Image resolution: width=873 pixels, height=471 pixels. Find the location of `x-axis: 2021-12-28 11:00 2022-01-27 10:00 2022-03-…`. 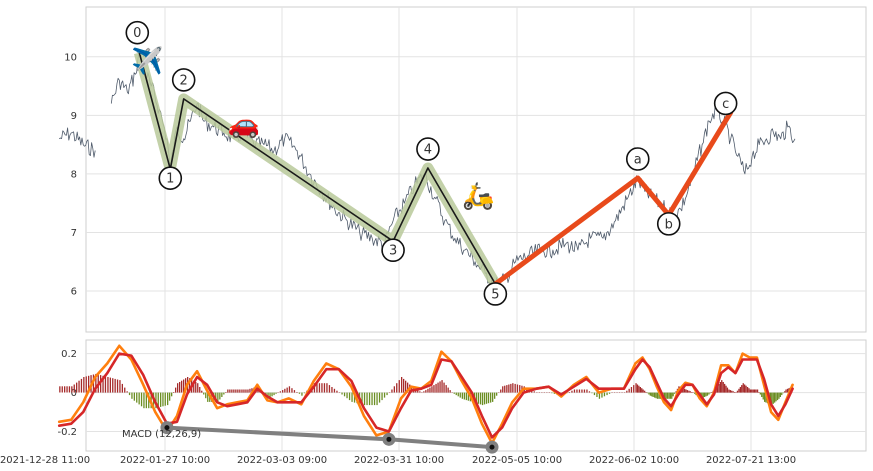

x-axis: 2021-12-28 11:00 2022-01-27 10:00 2022-03-… is located at coordinates (398, 460).